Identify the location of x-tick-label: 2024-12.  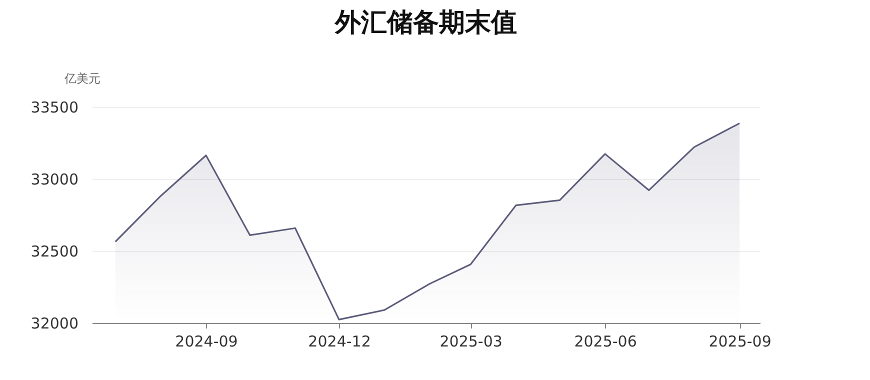
(339, 341).